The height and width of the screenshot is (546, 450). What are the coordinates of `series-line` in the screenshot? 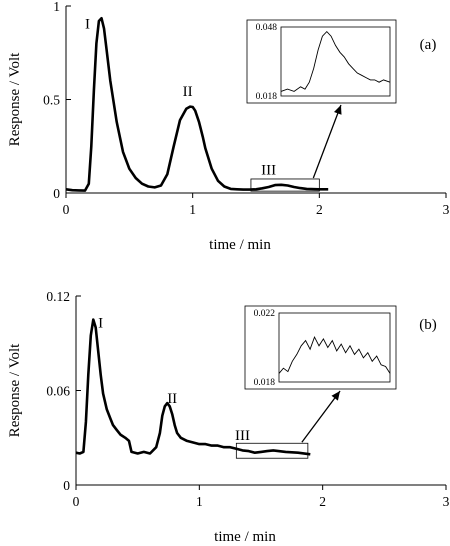 It's located at (193, 387).